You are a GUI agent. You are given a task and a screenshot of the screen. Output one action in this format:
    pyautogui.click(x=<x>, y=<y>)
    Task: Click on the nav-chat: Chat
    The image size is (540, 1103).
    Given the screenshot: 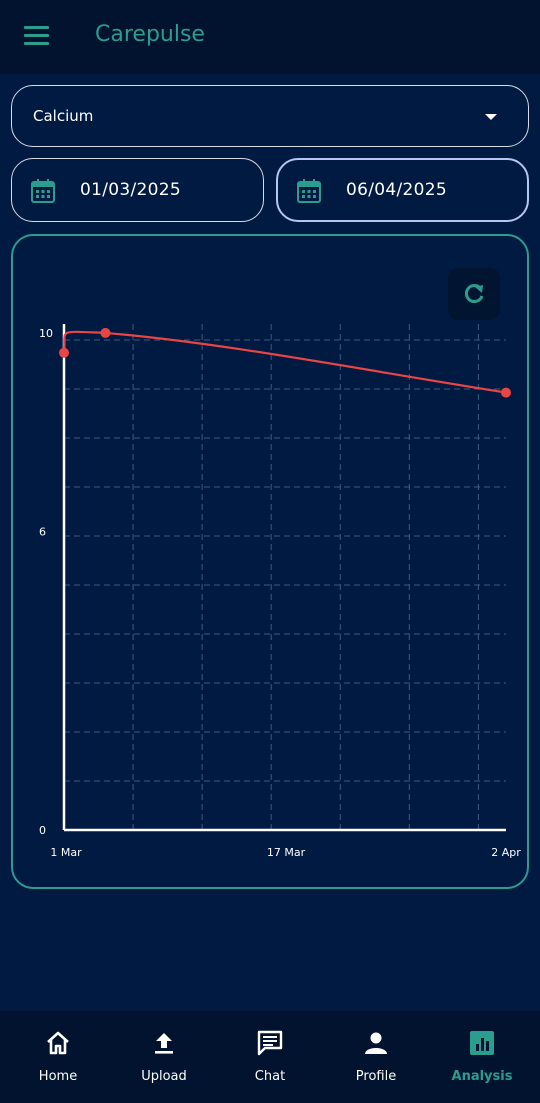 What is the action you would take?
    pyautogui.click(x=270, y=1057)
    